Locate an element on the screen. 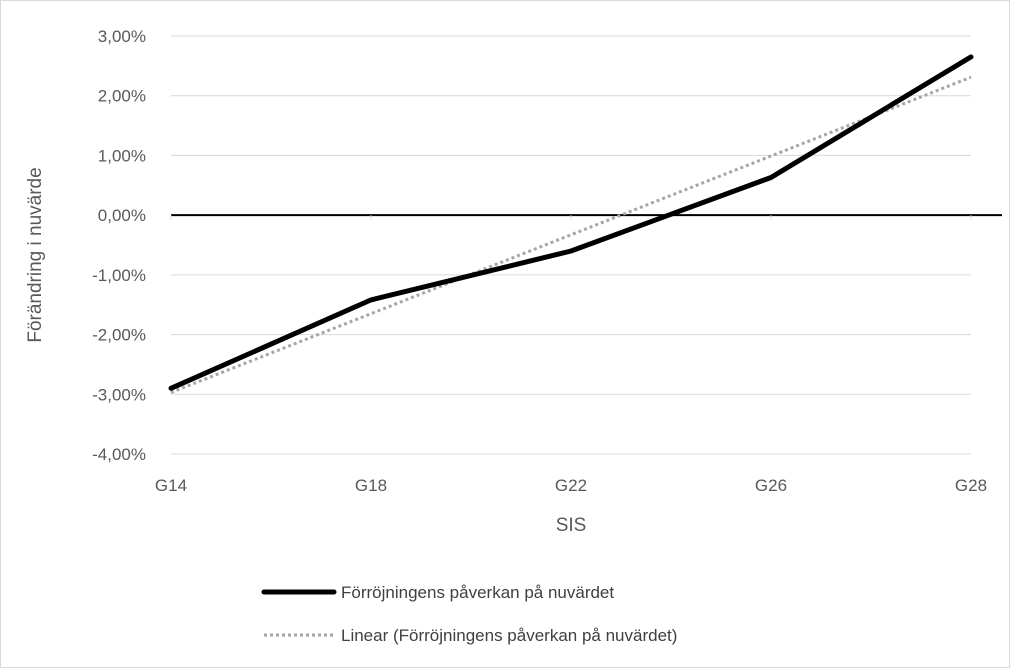  y-axis-title: Förändring i nuvärde is located at coordinates (35, 254).